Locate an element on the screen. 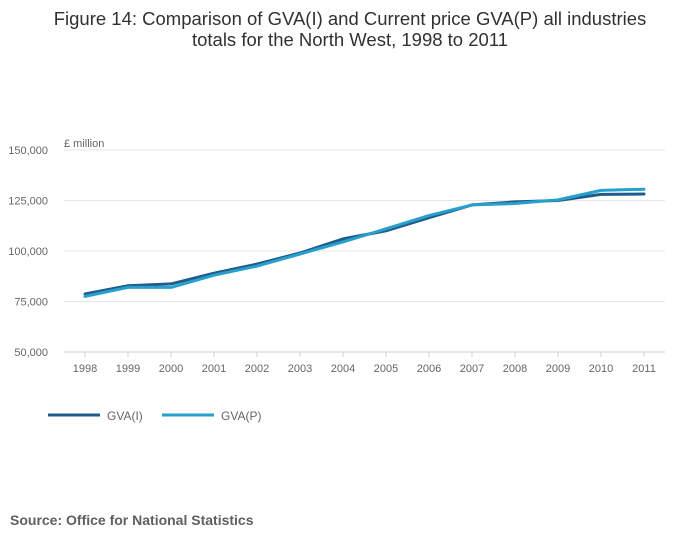 This screenshot has width=700, height=549. x-tick-label: 2010 is located at coordinates (601, 369).